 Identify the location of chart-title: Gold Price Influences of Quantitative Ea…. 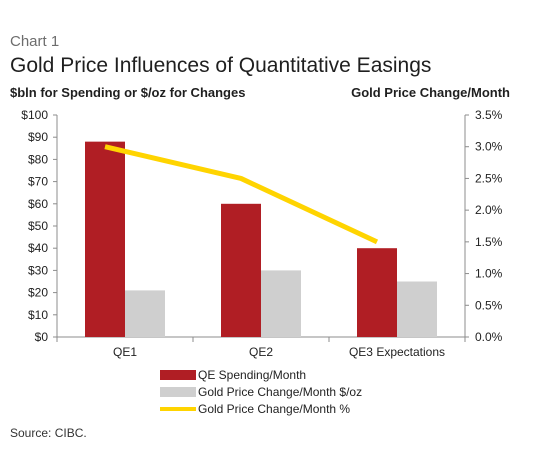
(221, 65).